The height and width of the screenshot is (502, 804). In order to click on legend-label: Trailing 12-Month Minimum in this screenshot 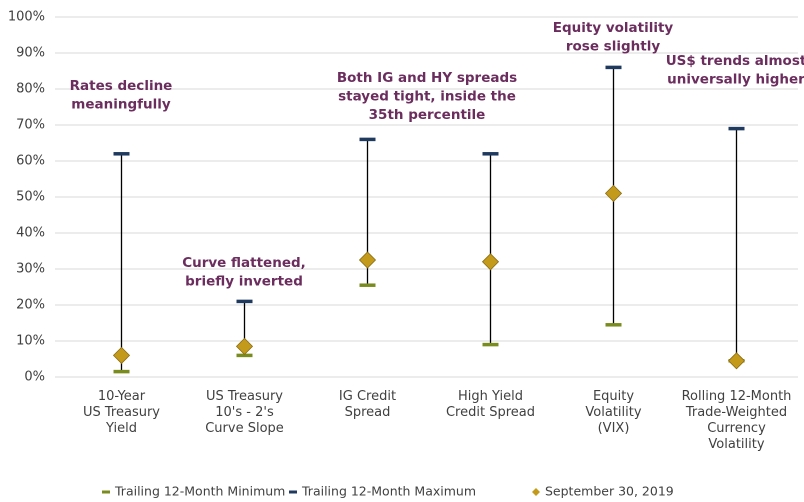, I will do `click(199, 491)`.